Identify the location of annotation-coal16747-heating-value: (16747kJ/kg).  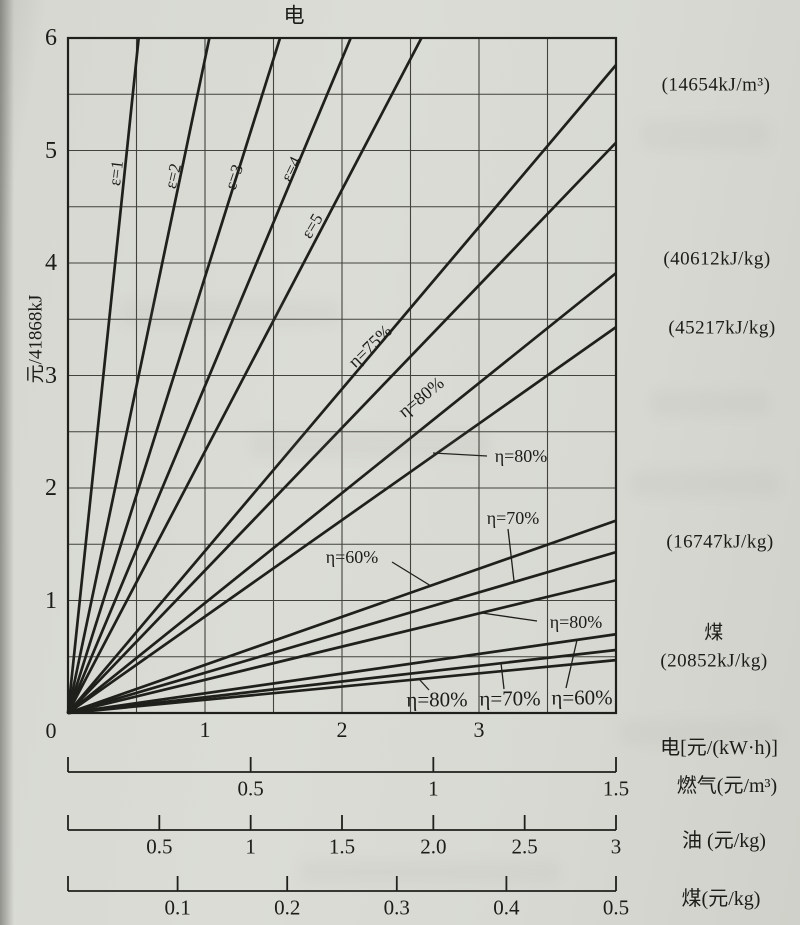
(720, 542).